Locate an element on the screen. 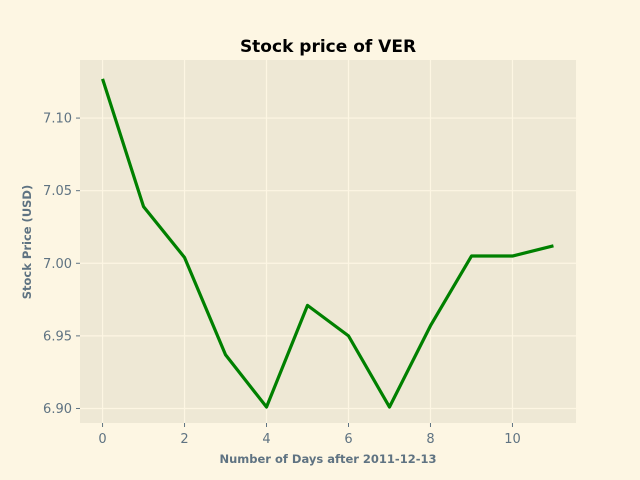 This screenshot has height=480, width=640. x-tick-label: 6 is located at coordinates (348, 439).